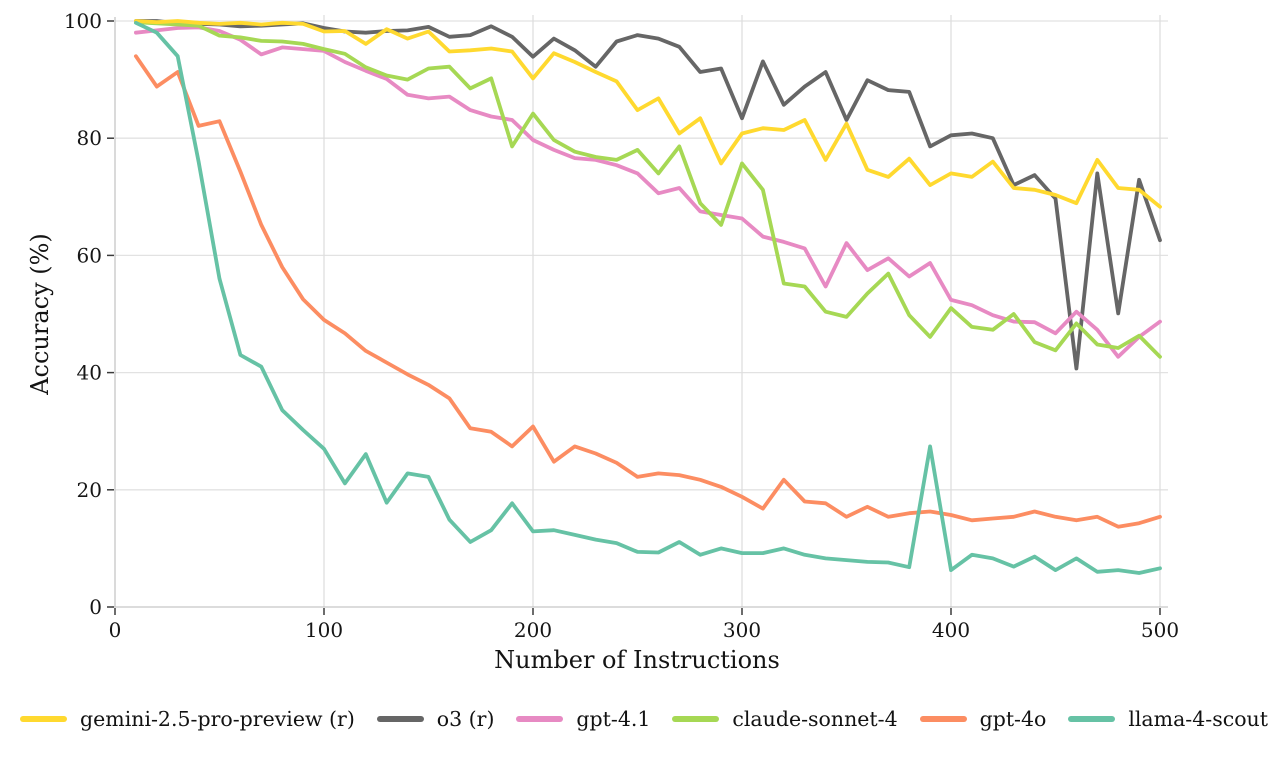 The width and height of the screenshot is (1280, 758). Describe the element at coordinates (1013, 719) in the screenshot. I see `legend-label: gpt-4o` at that location.